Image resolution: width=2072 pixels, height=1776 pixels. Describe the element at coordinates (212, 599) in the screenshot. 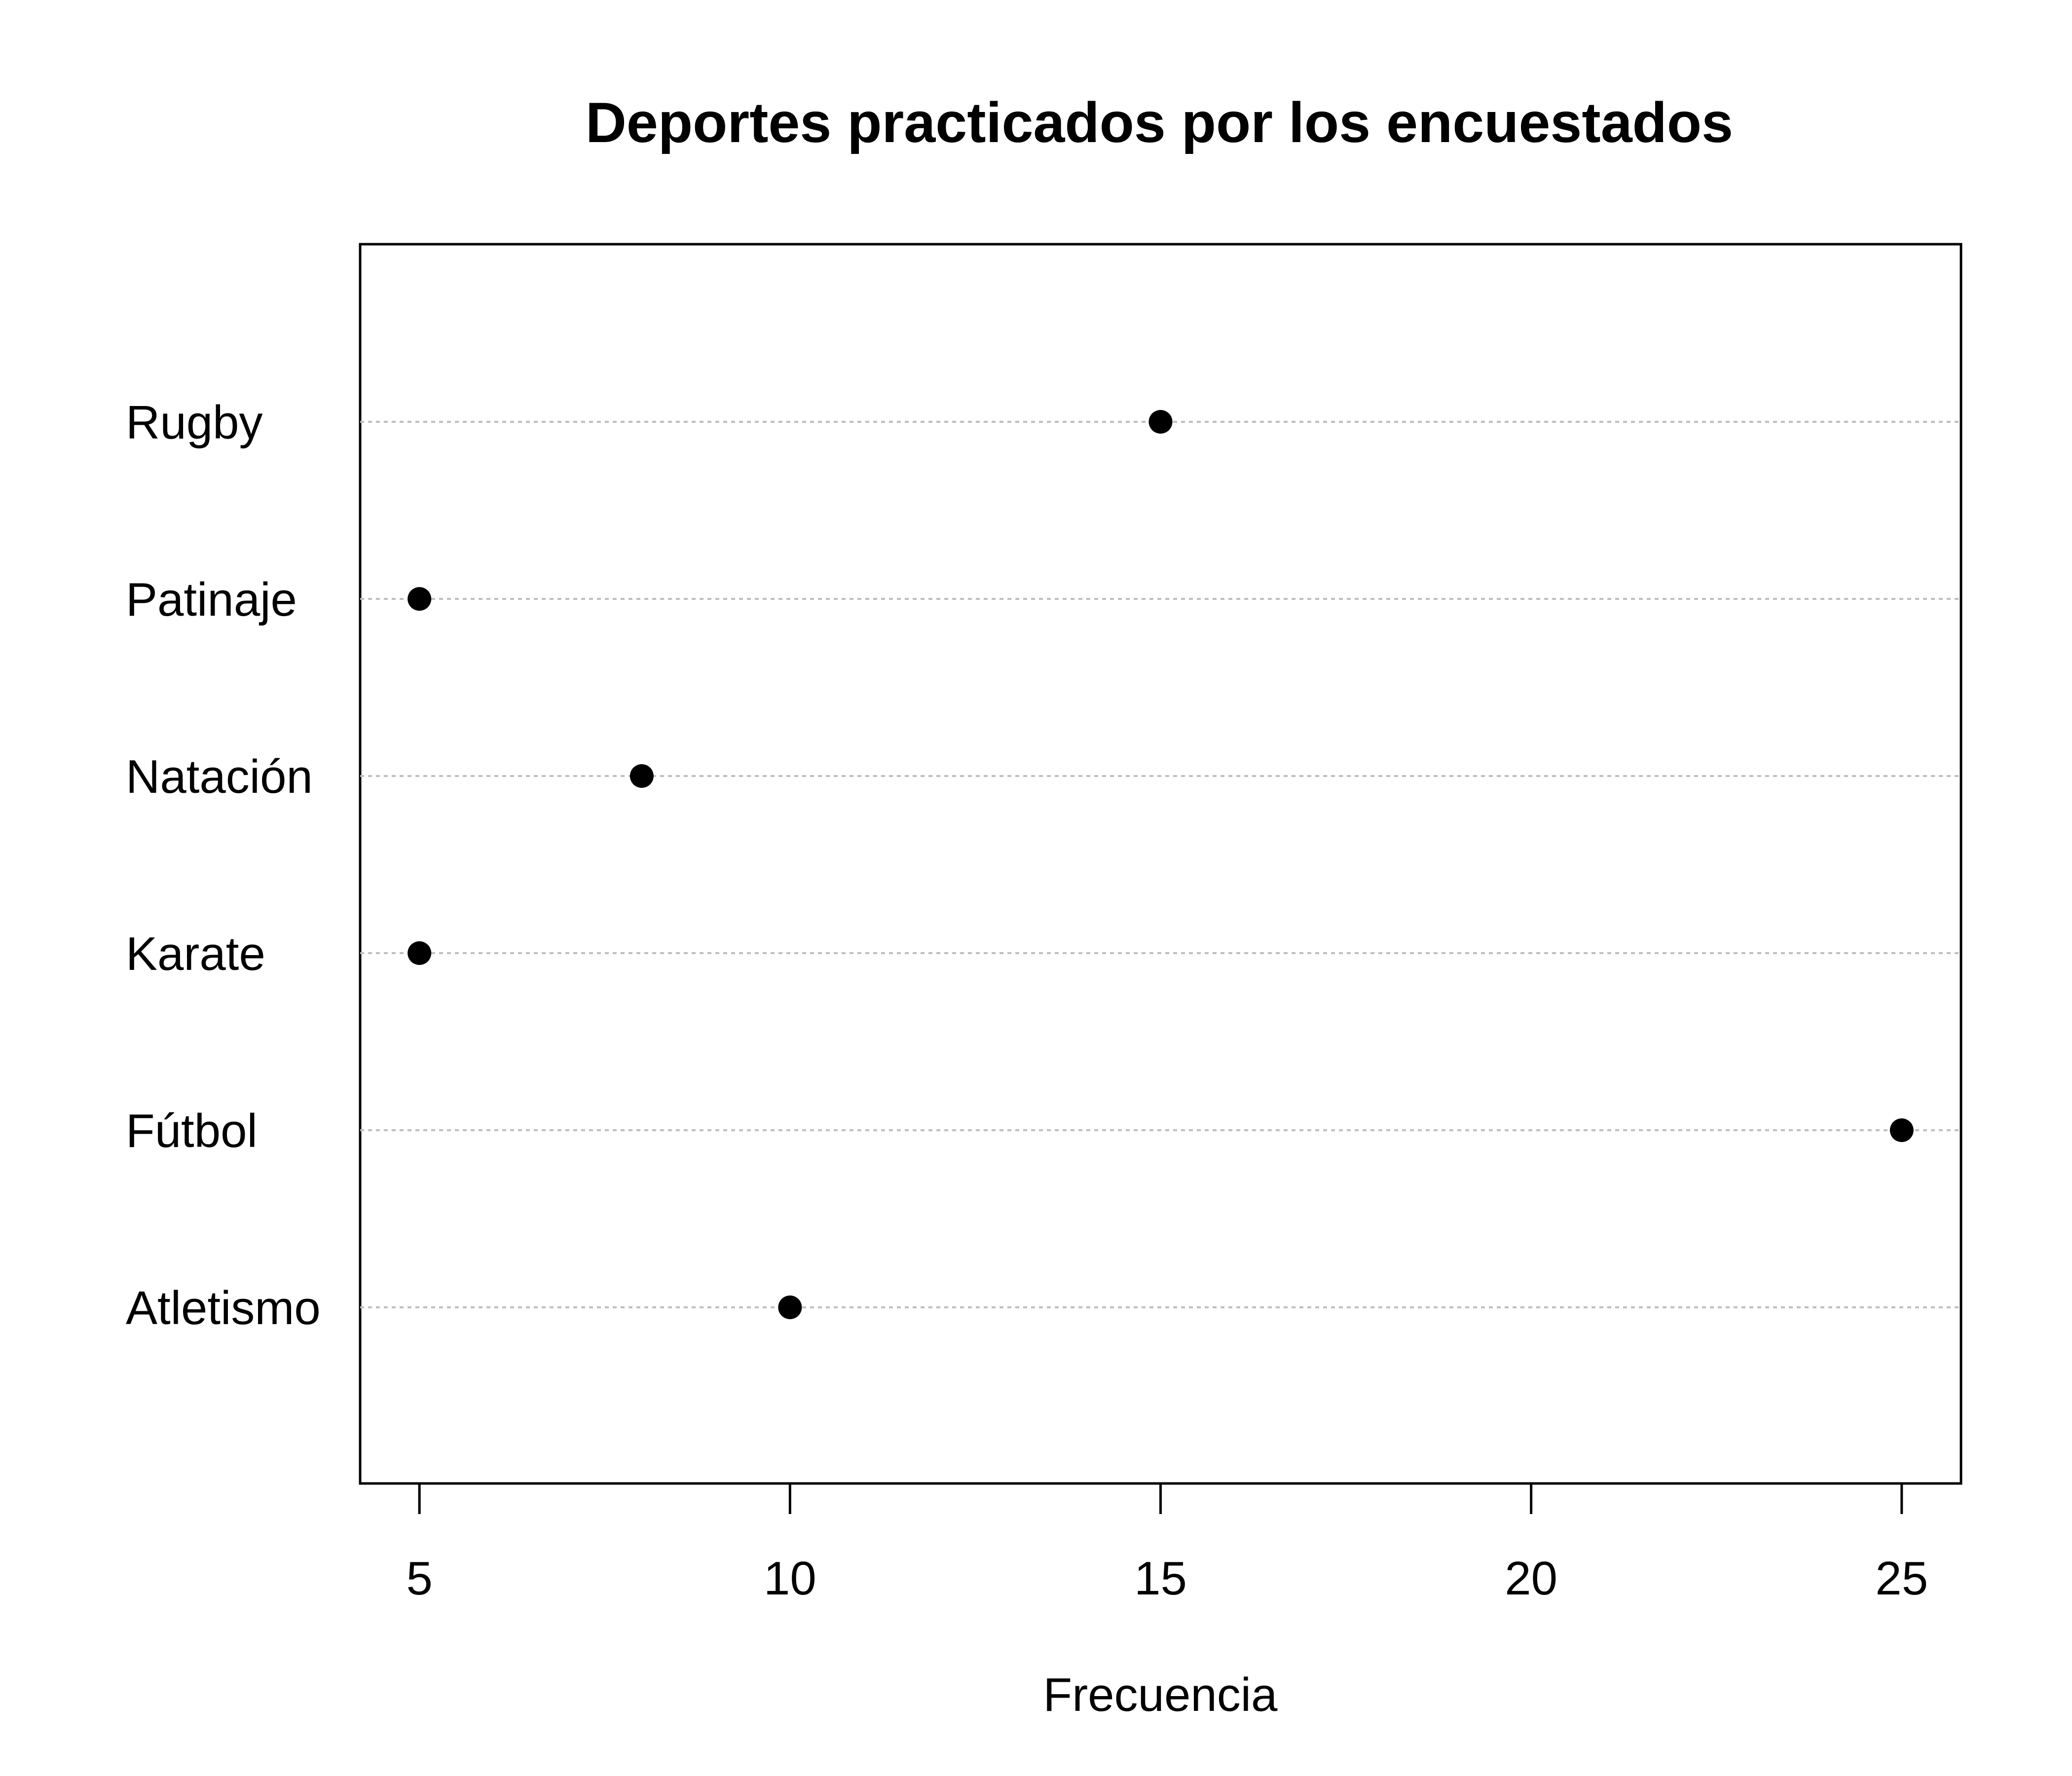

I see `category-label: Patinaje` at that location.